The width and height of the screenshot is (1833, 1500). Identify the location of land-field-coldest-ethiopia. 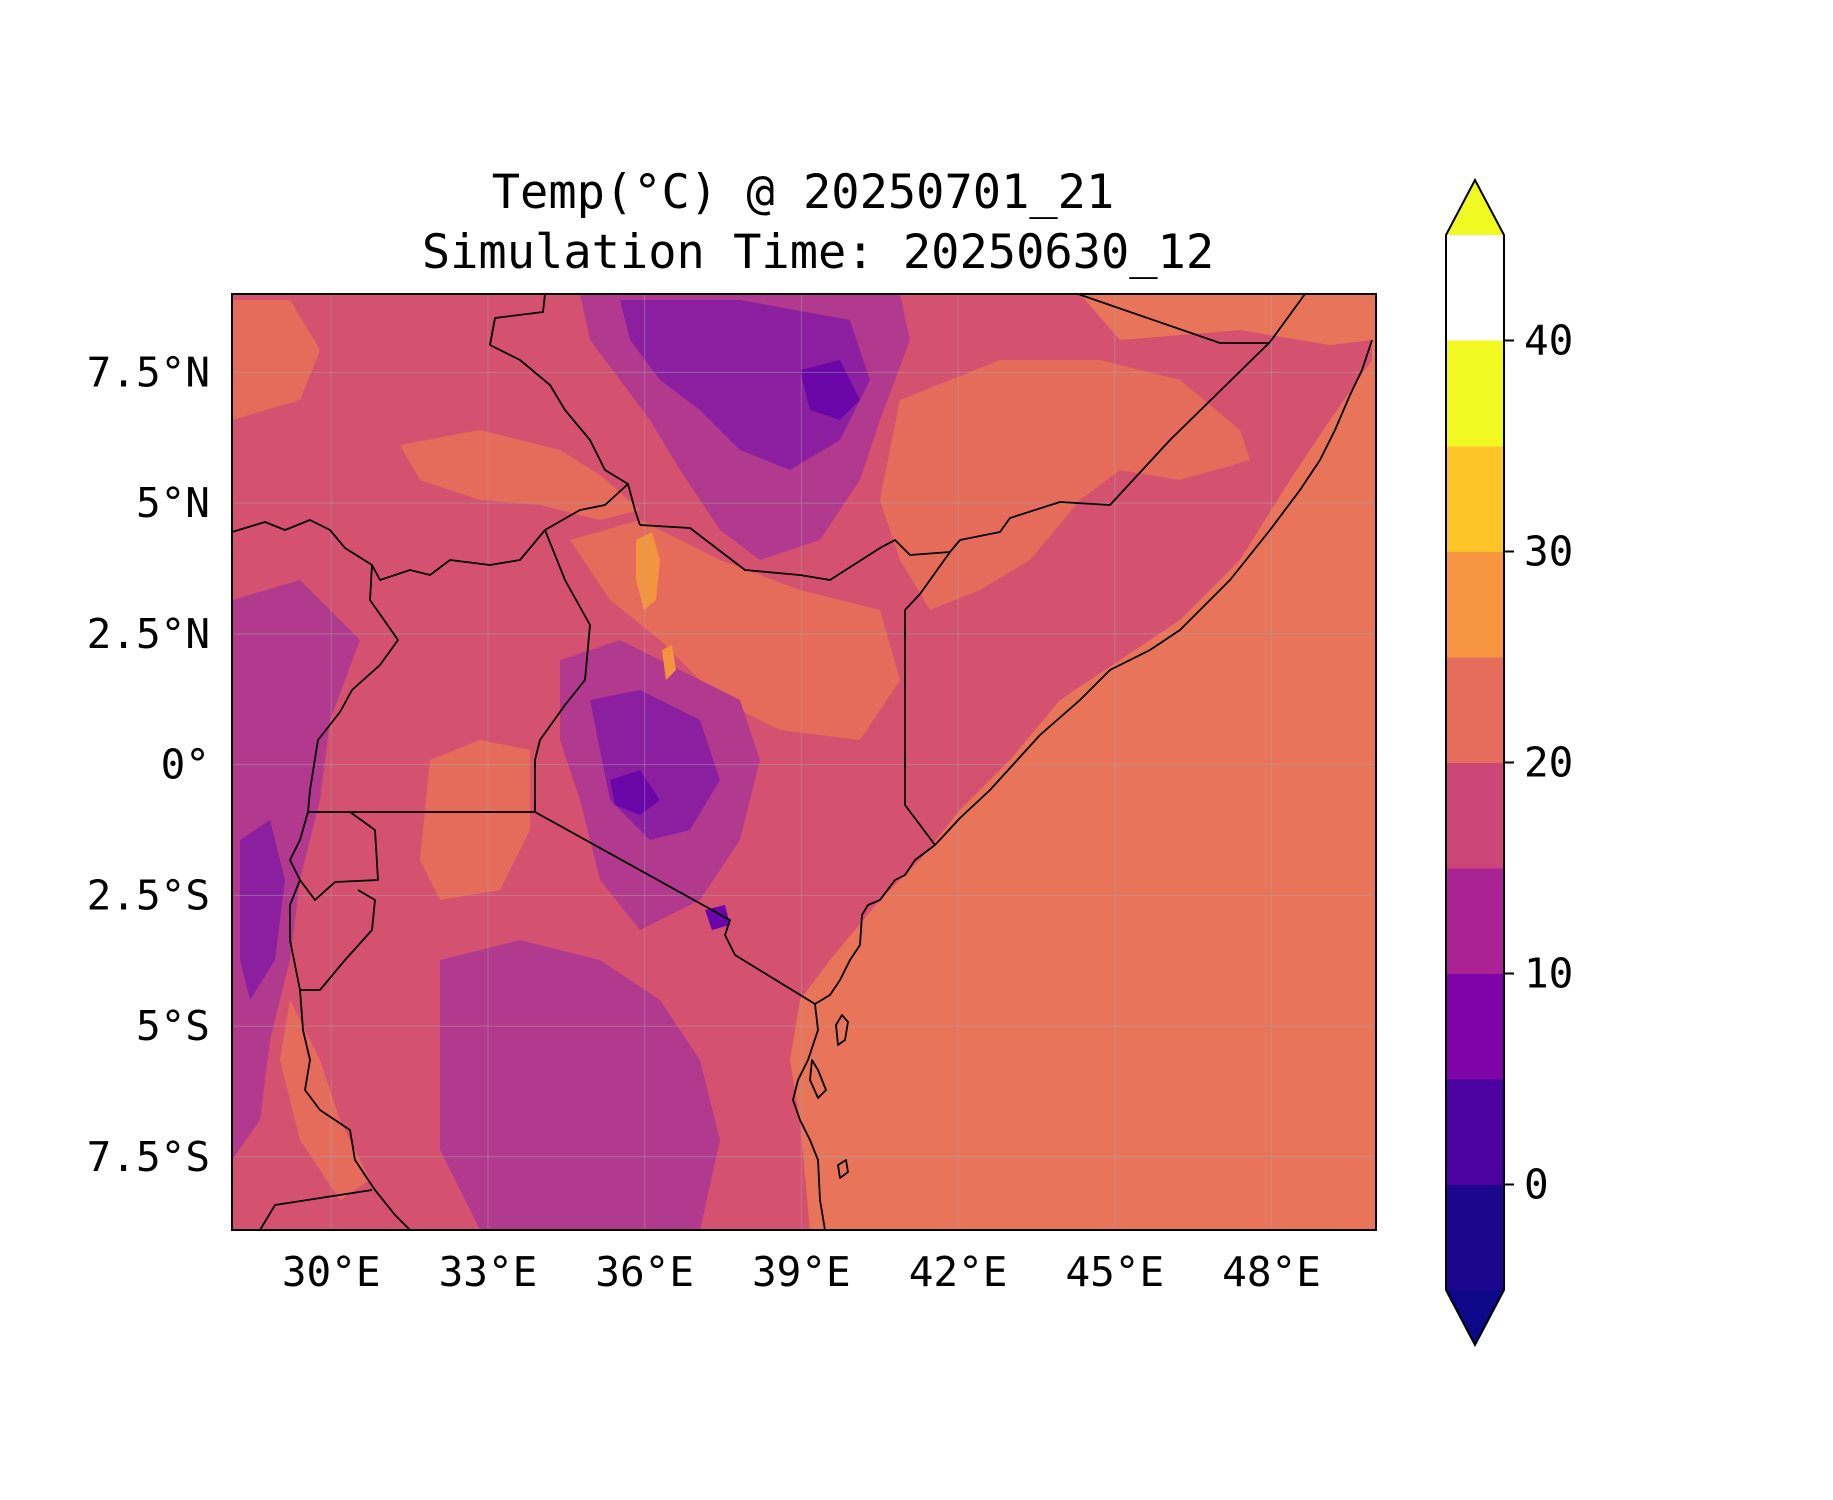
(830, 390).